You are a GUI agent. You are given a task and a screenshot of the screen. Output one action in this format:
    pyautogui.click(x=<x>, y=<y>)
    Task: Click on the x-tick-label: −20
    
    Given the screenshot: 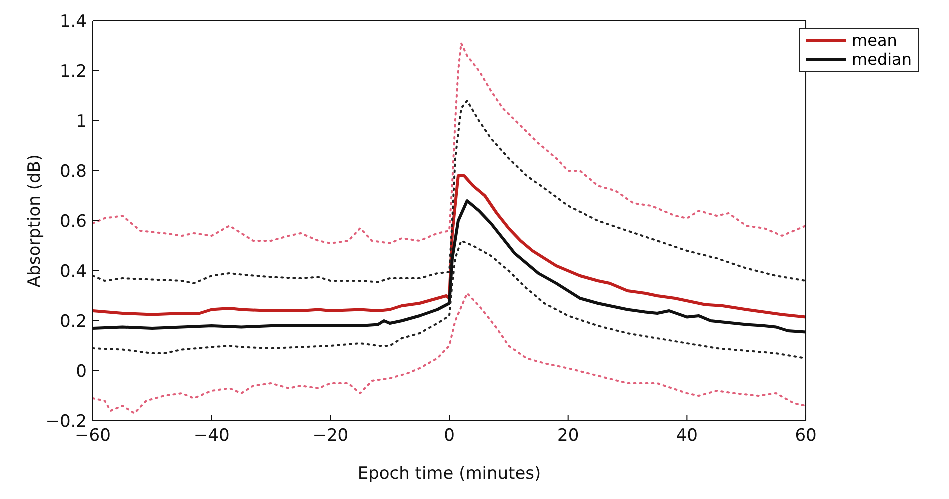 What is the action you would take?
    pyautogui.click(x=330, y=436)
    